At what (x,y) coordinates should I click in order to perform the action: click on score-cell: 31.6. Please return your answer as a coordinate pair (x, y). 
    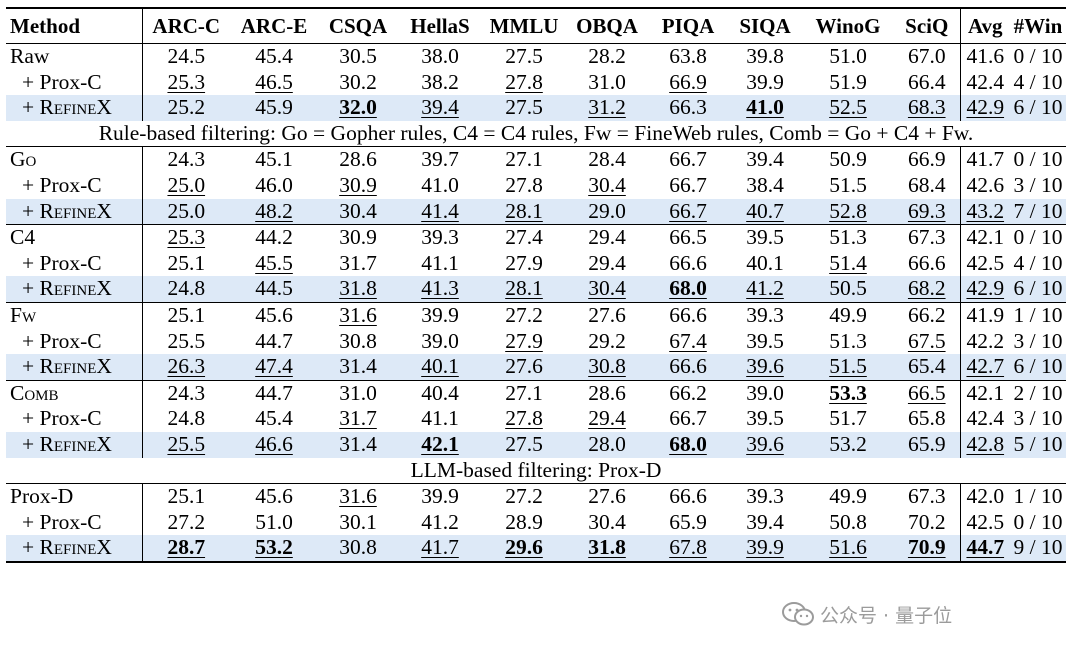
    Looking at the image, I should click on (358, 497).